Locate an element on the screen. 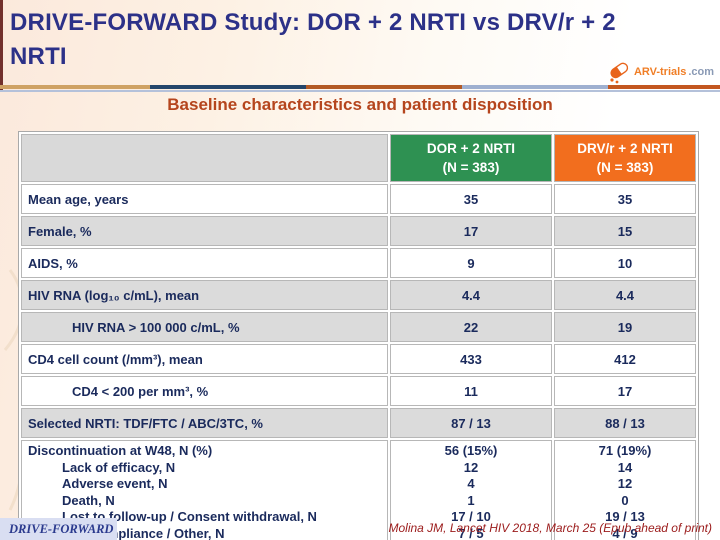 Image resolution: width=720 pixels, height=540 pixels. dor-value: 4.4 is located at coordinates (471, 295).